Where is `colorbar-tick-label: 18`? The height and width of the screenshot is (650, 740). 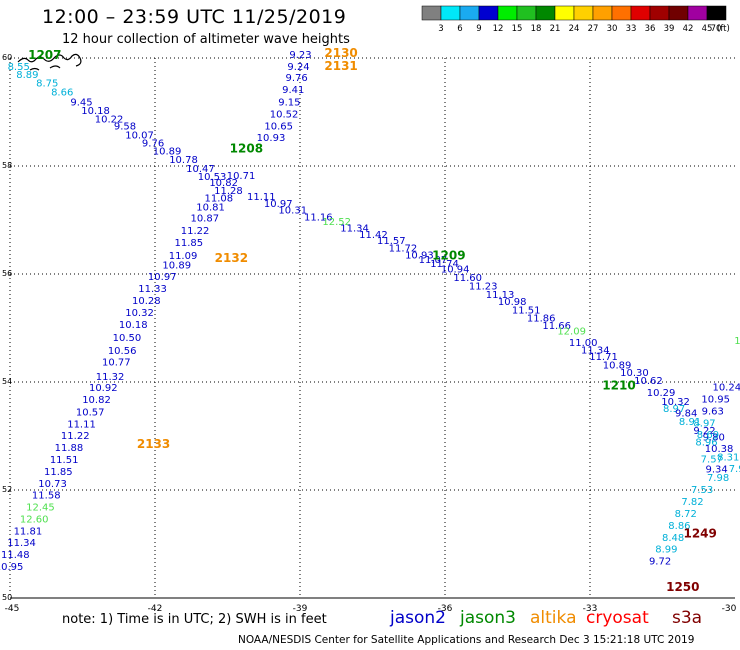
colorbar-tick-label: 18 is located at coordinates (536, 29).